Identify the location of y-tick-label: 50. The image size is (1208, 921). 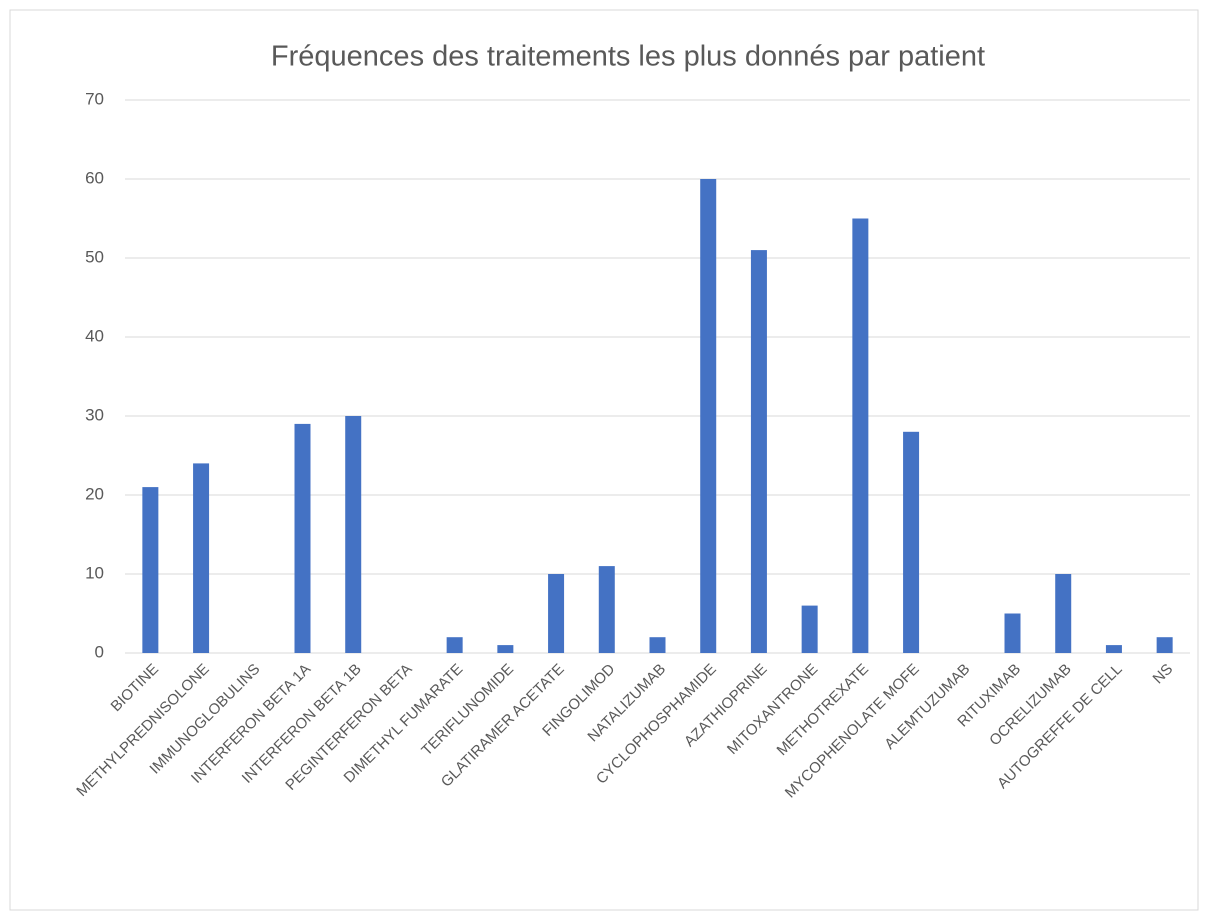
(94, 256).